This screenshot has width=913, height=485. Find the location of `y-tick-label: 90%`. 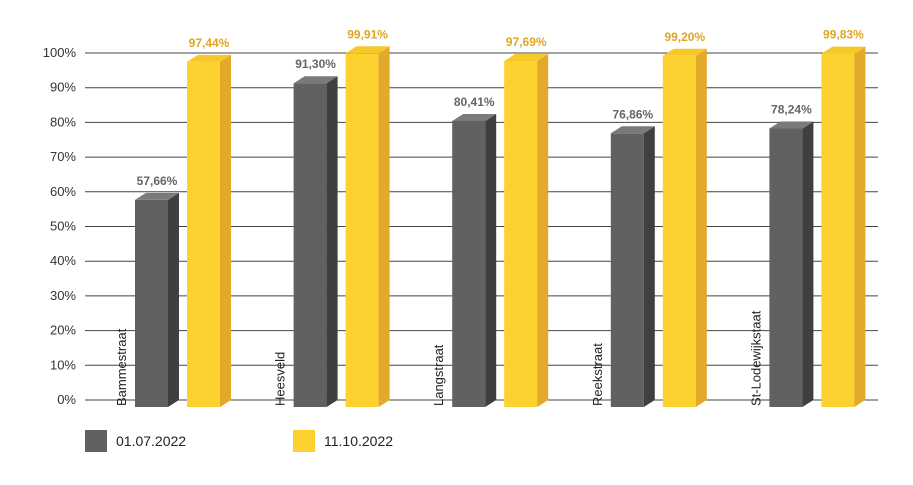

y-tick-label: 90% is located at coordinates (63, 87).